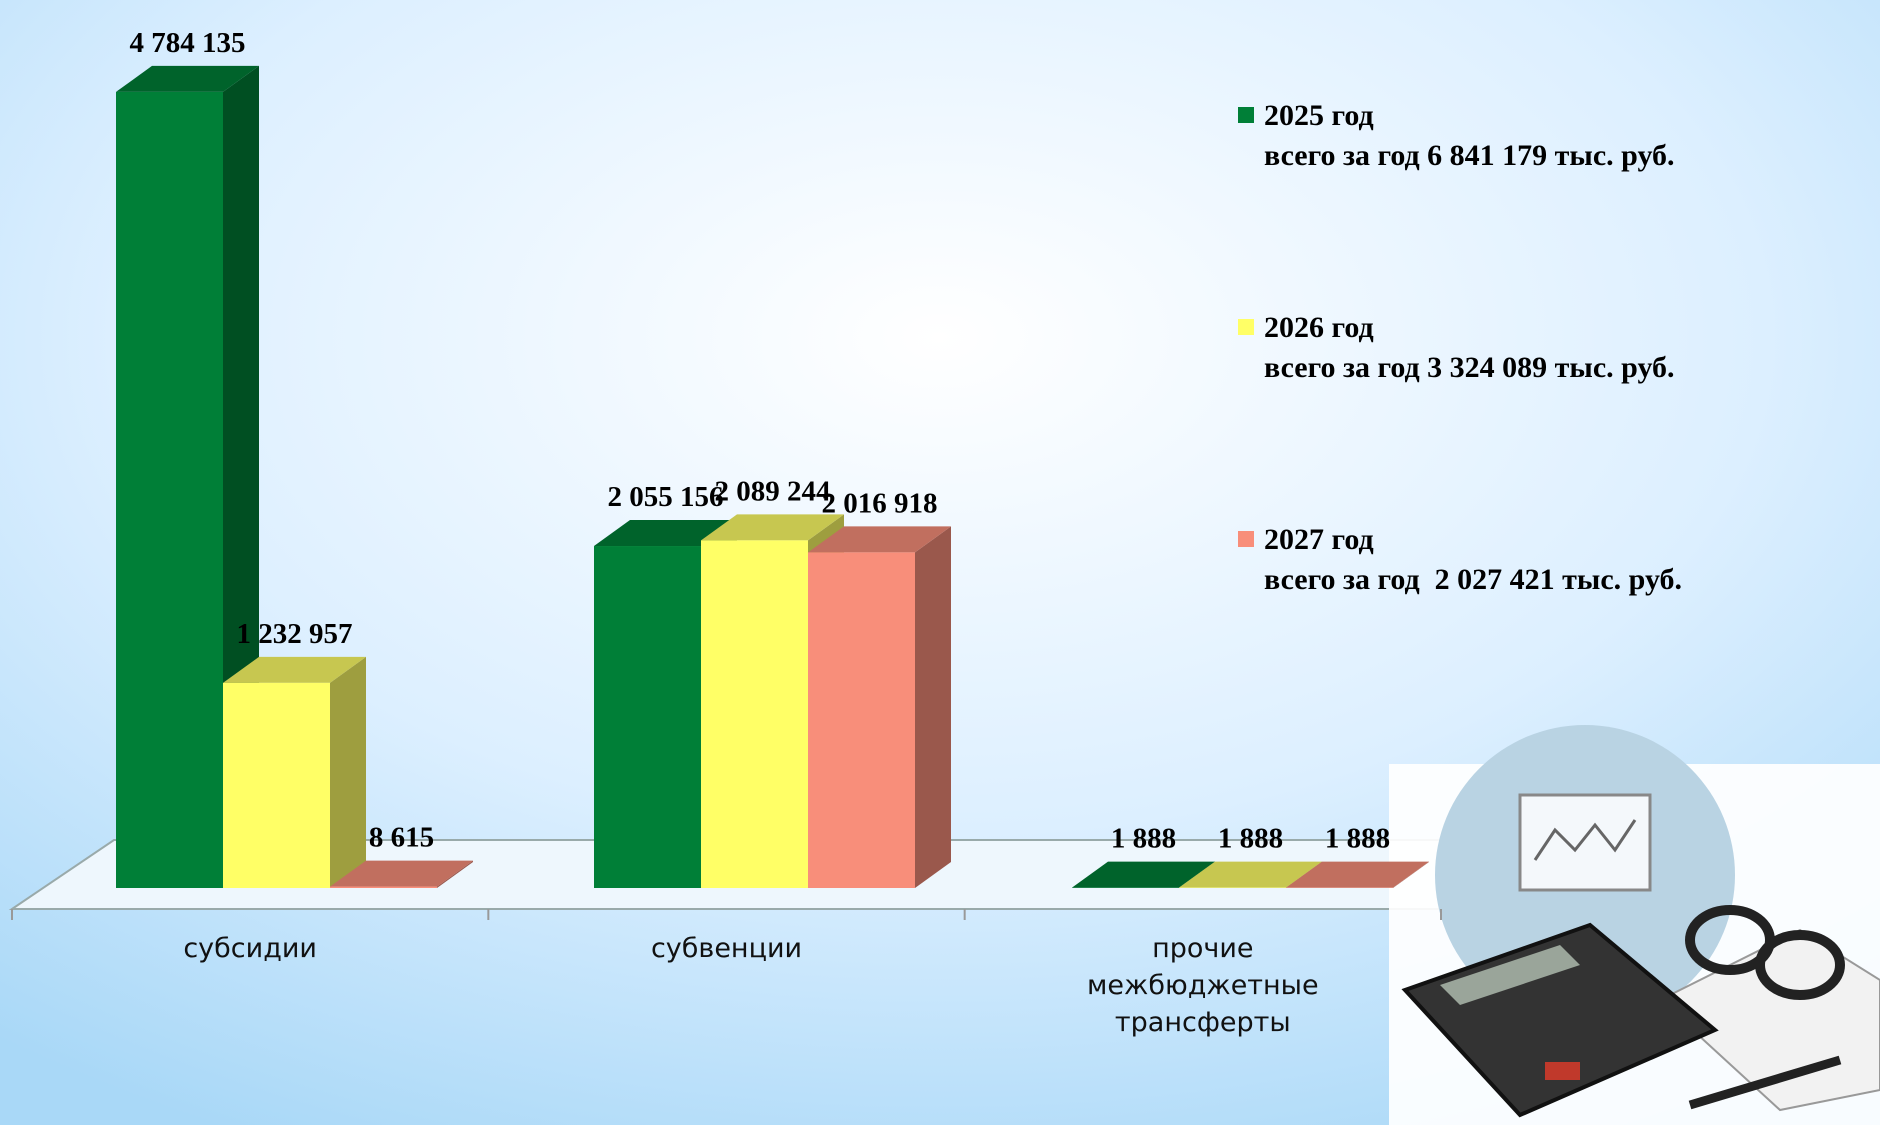 The image size is (1880, 1125). Describe the element at coordinates (1469, 155) in the screenshot. I see `legend-total: всего за год 6 841 179 тыс. руб.` at that location.